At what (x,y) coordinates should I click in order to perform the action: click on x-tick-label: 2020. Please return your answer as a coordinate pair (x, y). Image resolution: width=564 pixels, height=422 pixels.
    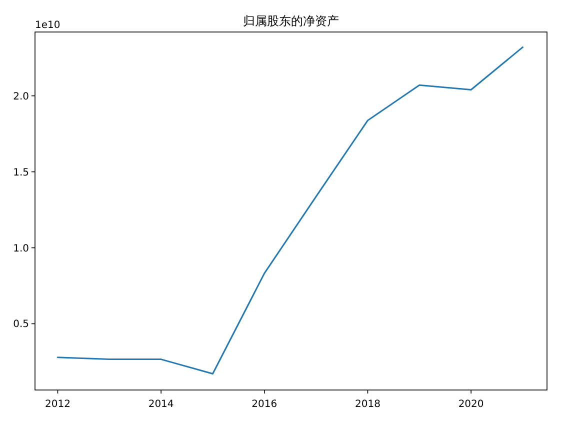
    Looking at the image, I should click on (471, 404).